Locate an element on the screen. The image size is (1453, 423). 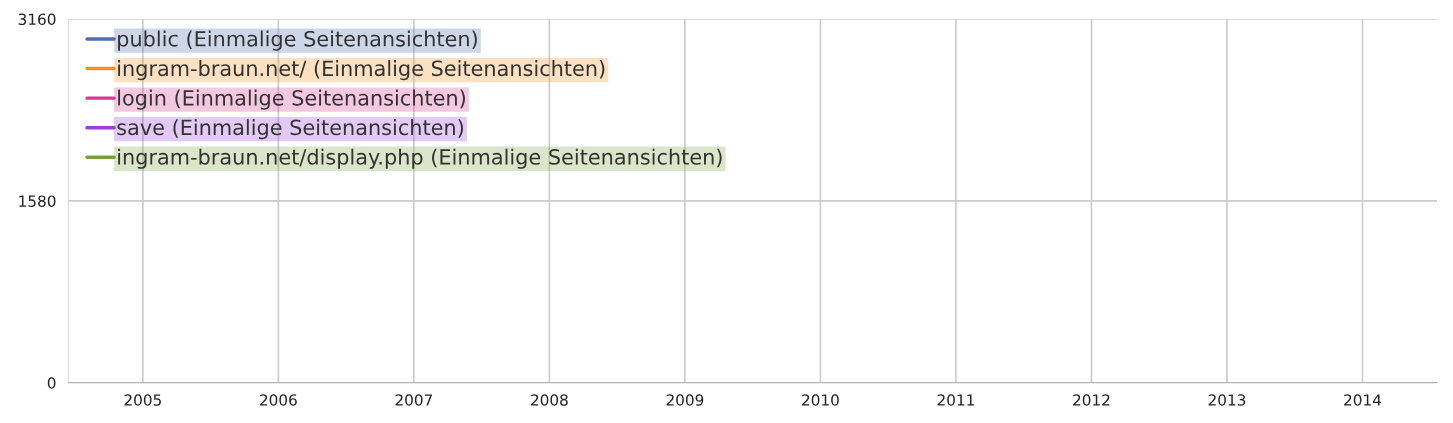
legend-label: public (Einmalige Seitenansichten) is located at coordinates (297, 40).